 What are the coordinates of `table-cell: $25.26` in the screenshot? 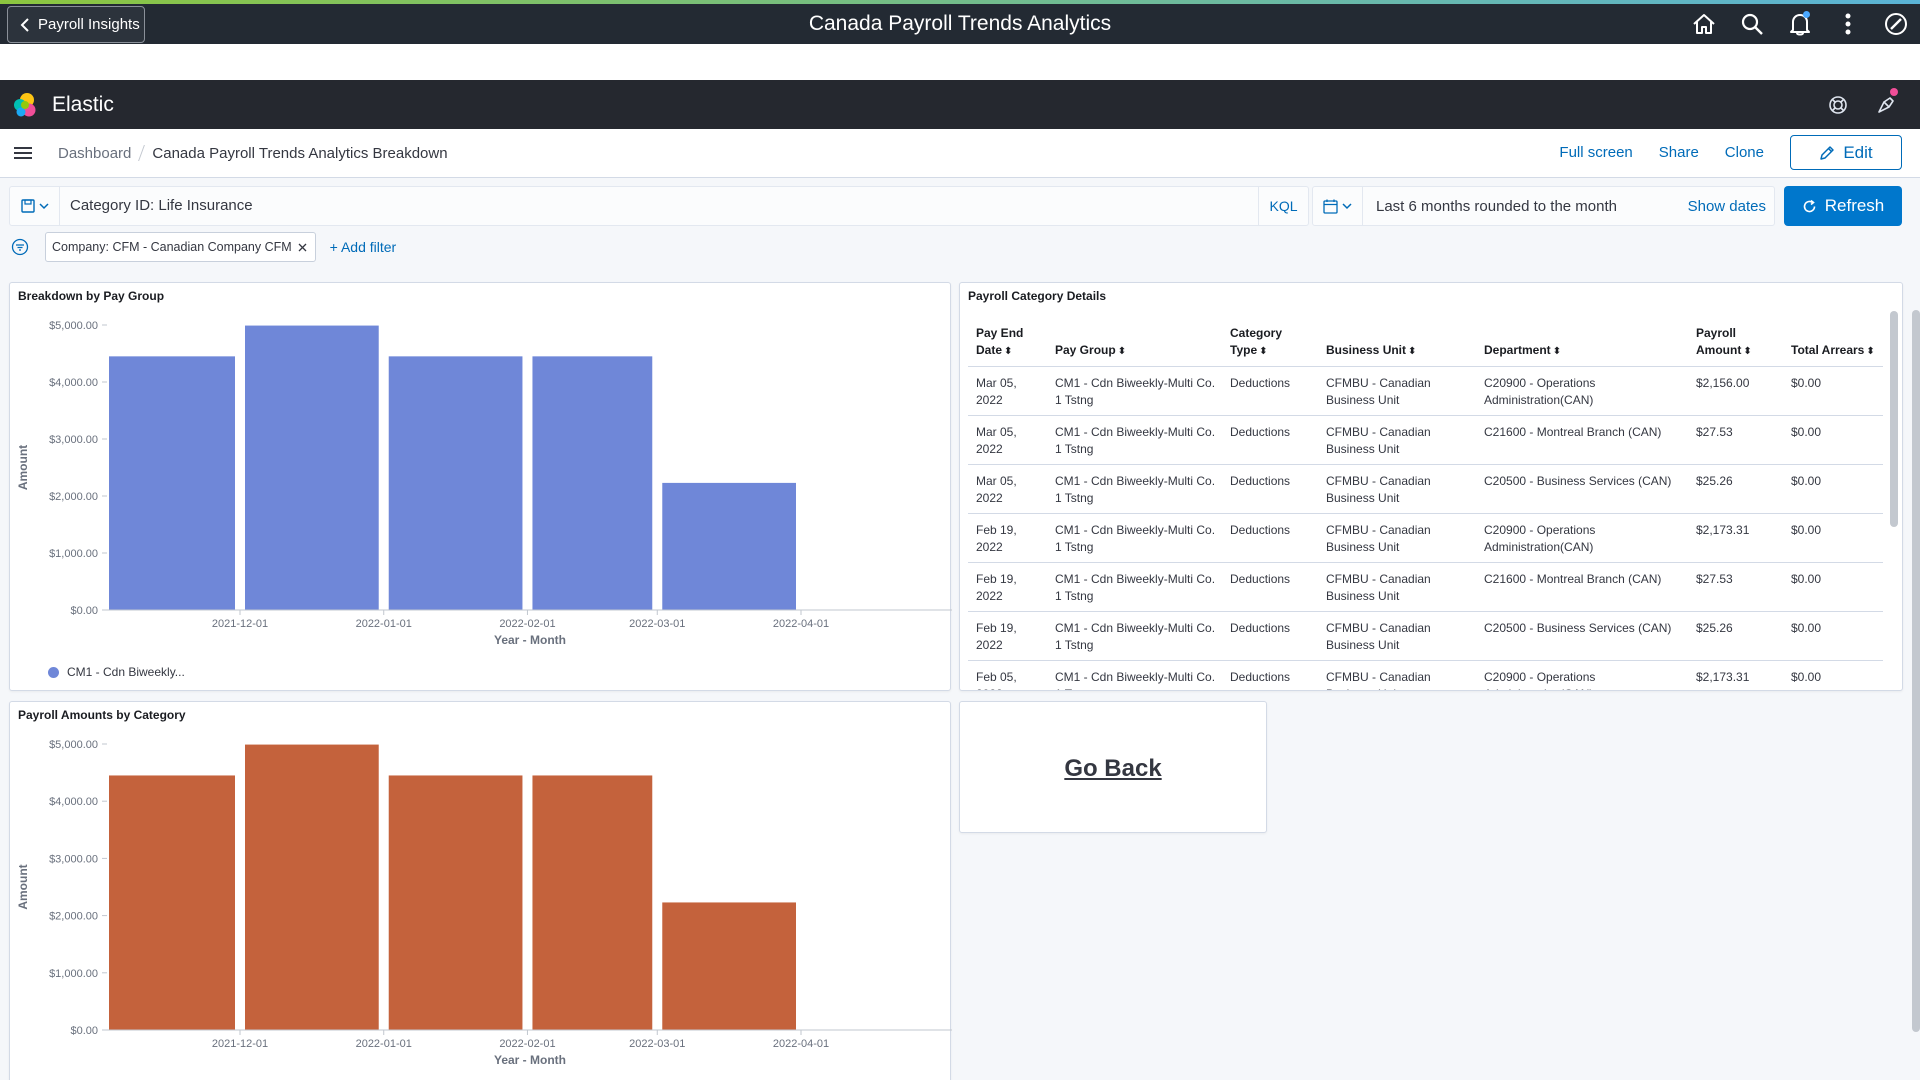 It's located at (1735, 636).